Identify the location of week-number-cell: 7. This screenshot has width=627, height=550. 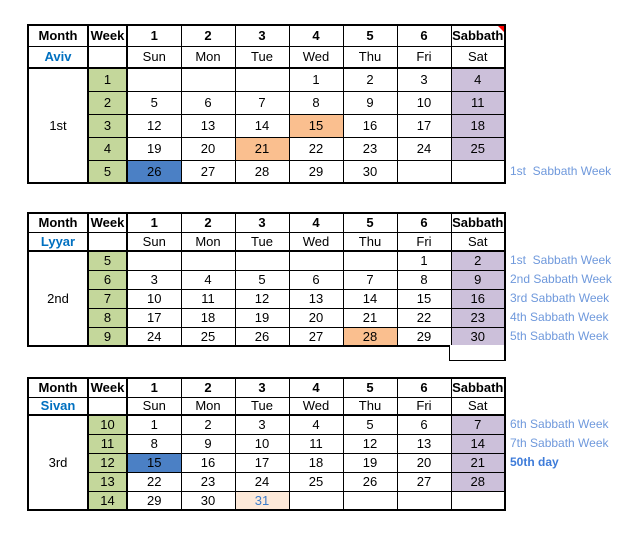
(107, 298).